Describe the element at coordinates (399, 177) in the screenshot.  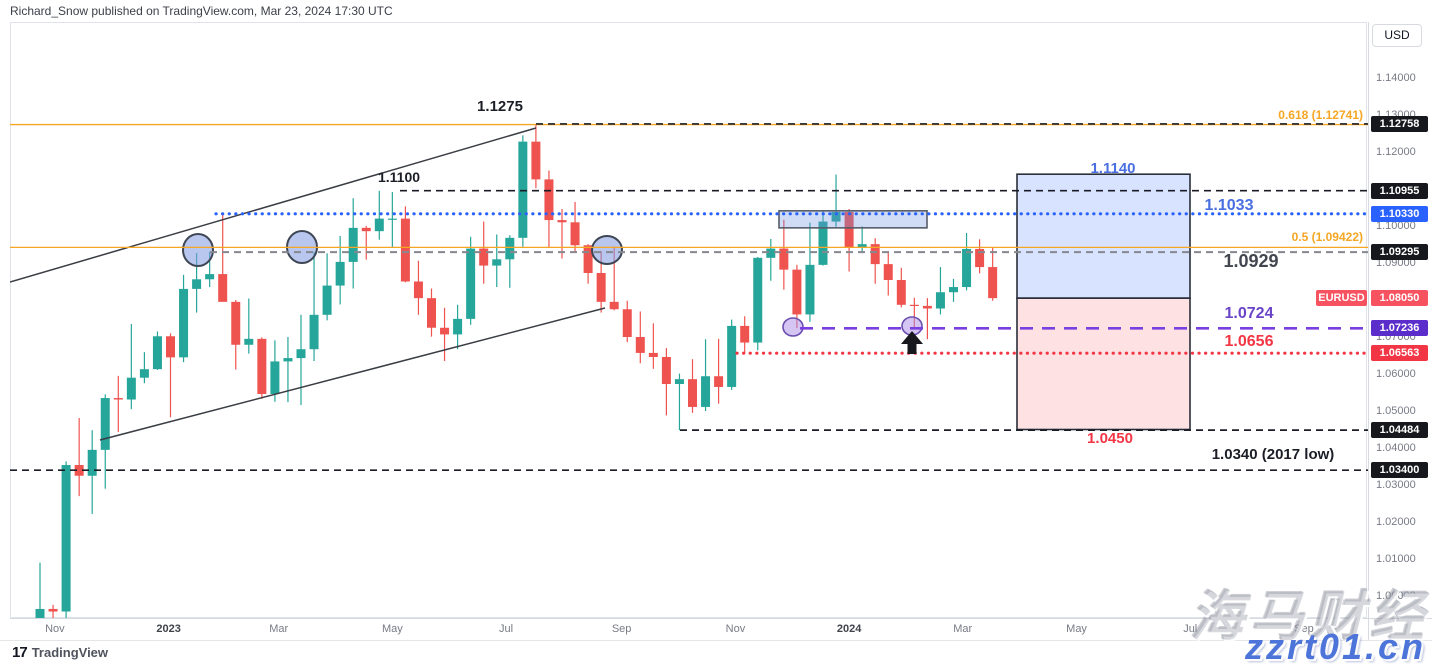
I see `price-annotation: 1.1100` at that location.